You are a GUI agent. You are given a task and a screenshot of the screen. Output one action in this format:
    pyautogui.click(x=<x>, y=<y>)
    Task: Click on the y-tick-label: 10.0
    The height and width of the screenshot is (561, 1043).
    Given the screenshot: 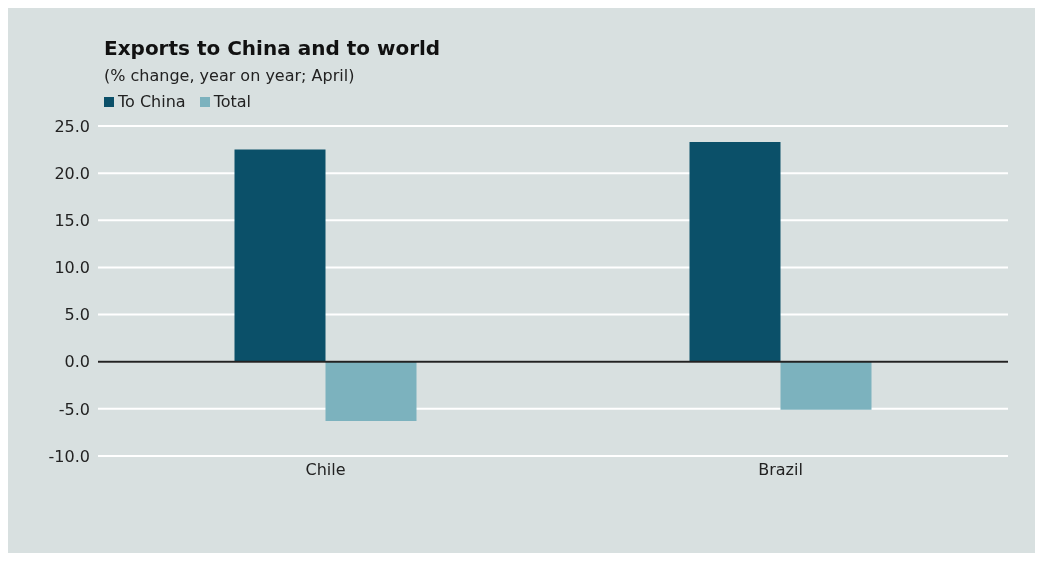 What is the action you would take?
    pyautogui.click(x=72, y=268)
    